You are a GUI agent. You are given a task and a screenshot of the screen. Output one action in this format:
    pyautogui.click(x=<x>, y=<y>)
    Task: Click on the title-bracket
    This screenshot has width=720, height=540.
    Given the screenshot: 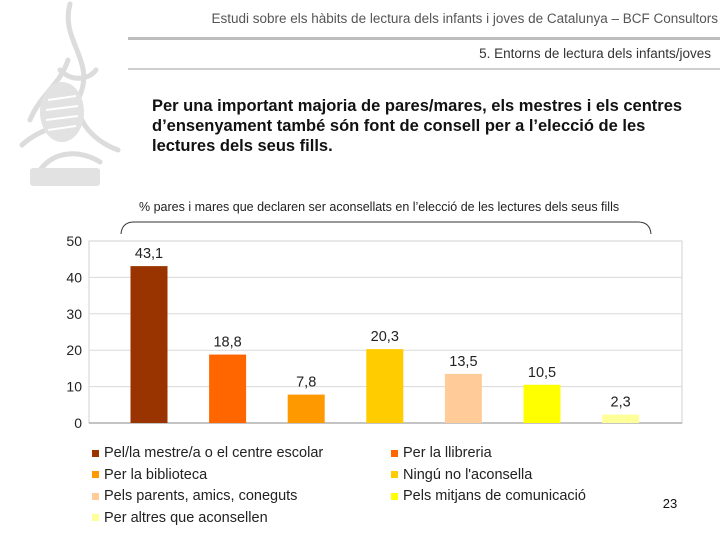 What is the action you would take?
    pyautogui.click(x=386, y=228)
    